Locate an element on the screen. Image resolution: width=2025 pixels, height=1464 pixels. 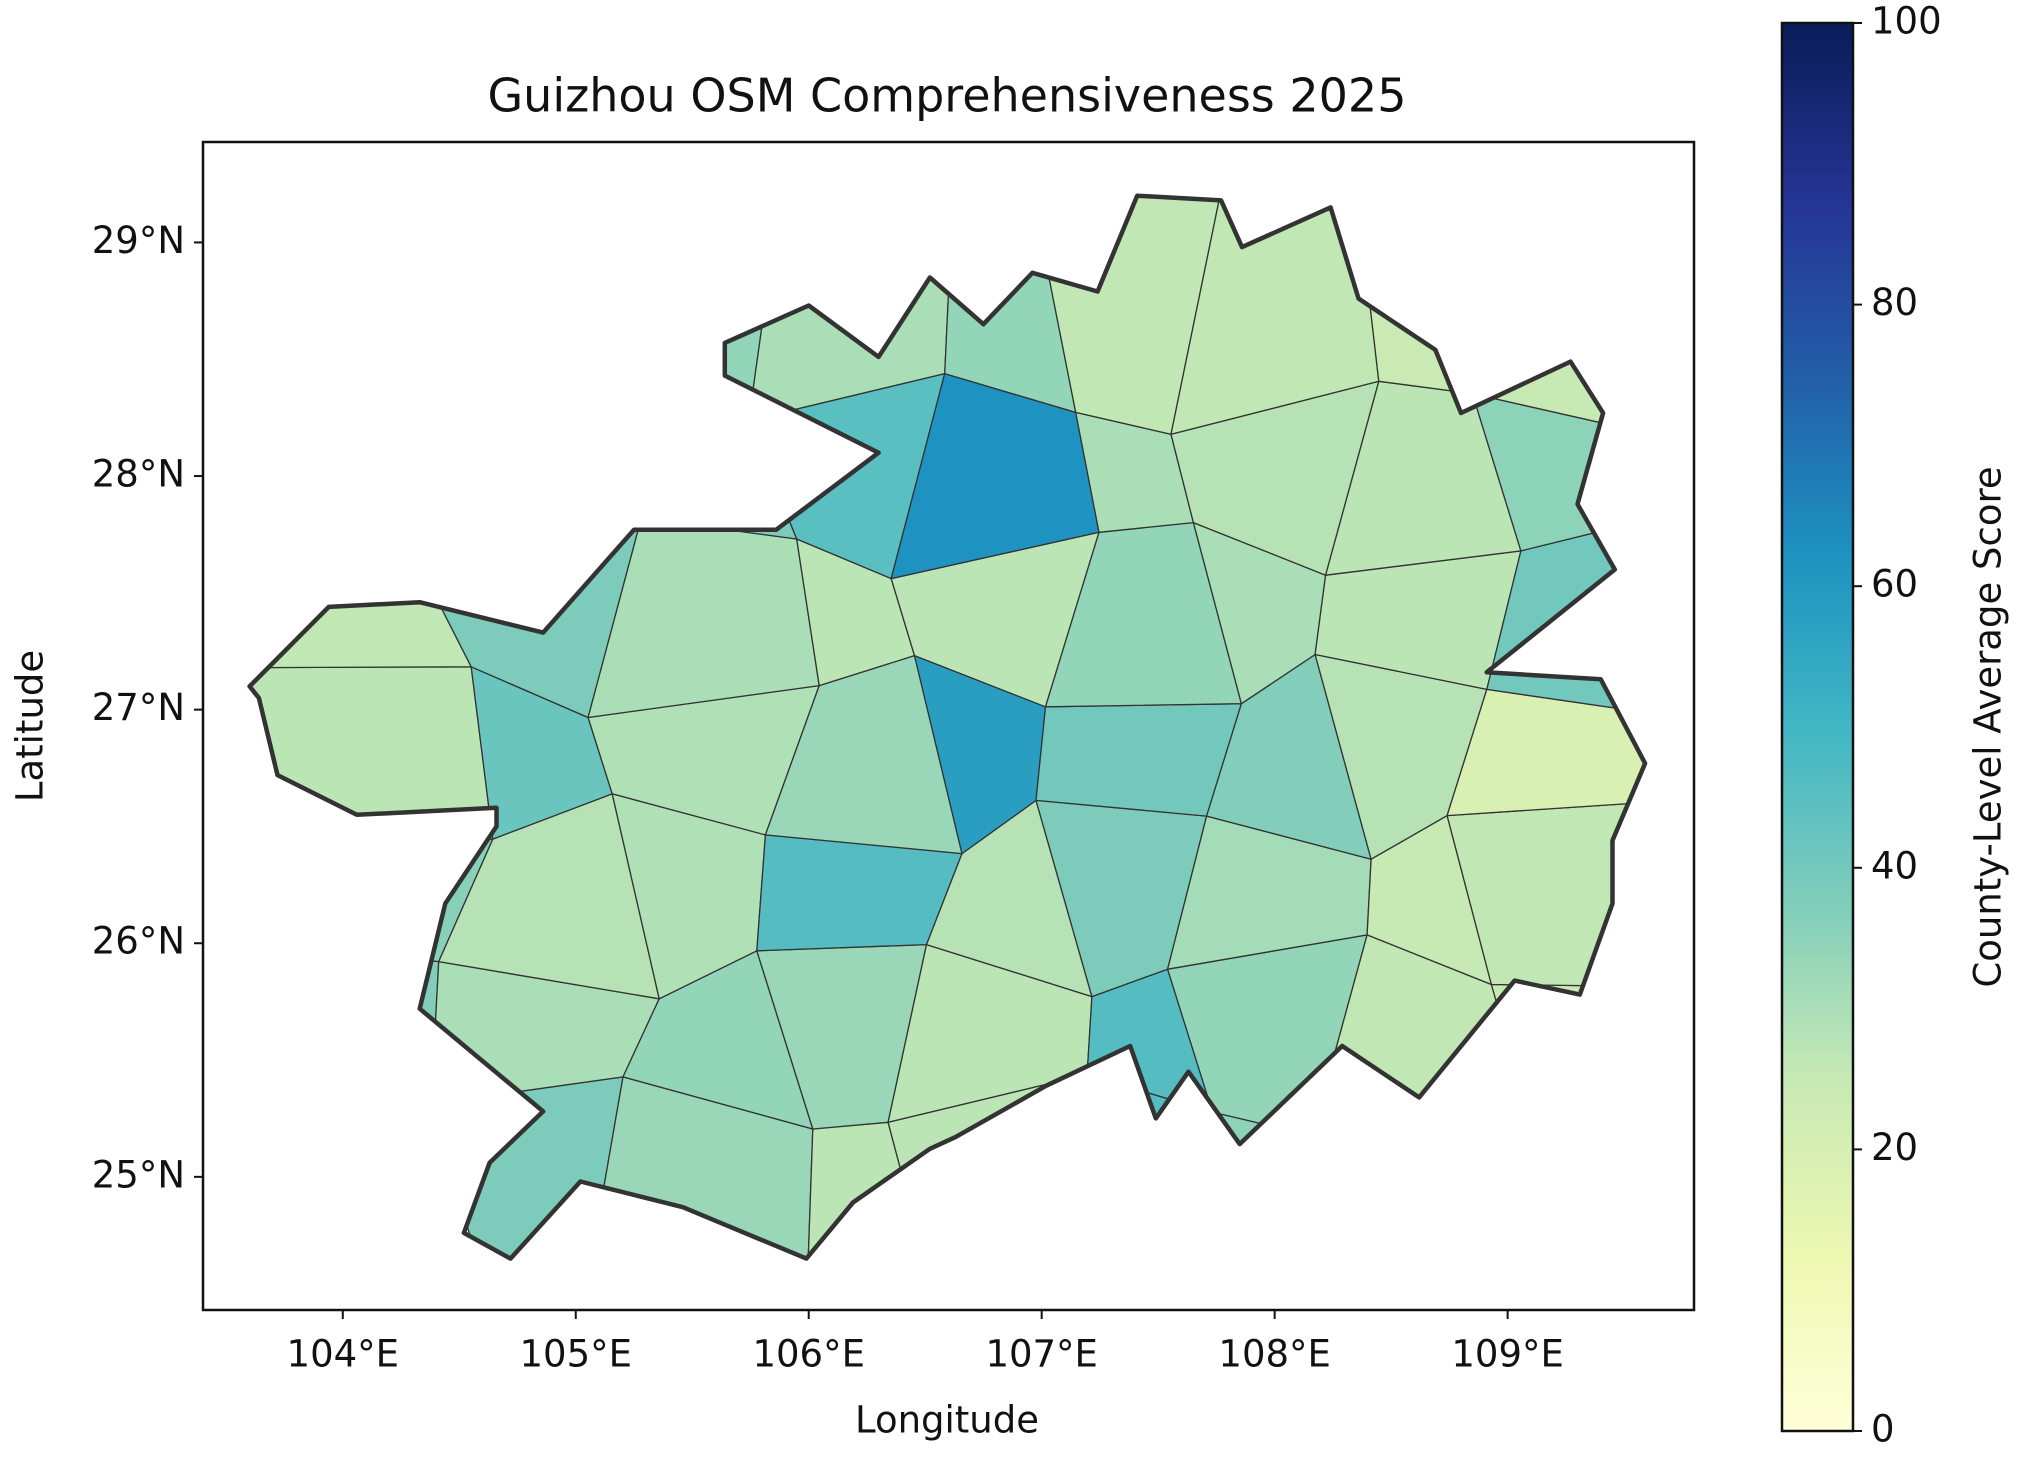
y-axis-label: Latitude is located at coordinates (30, 726).